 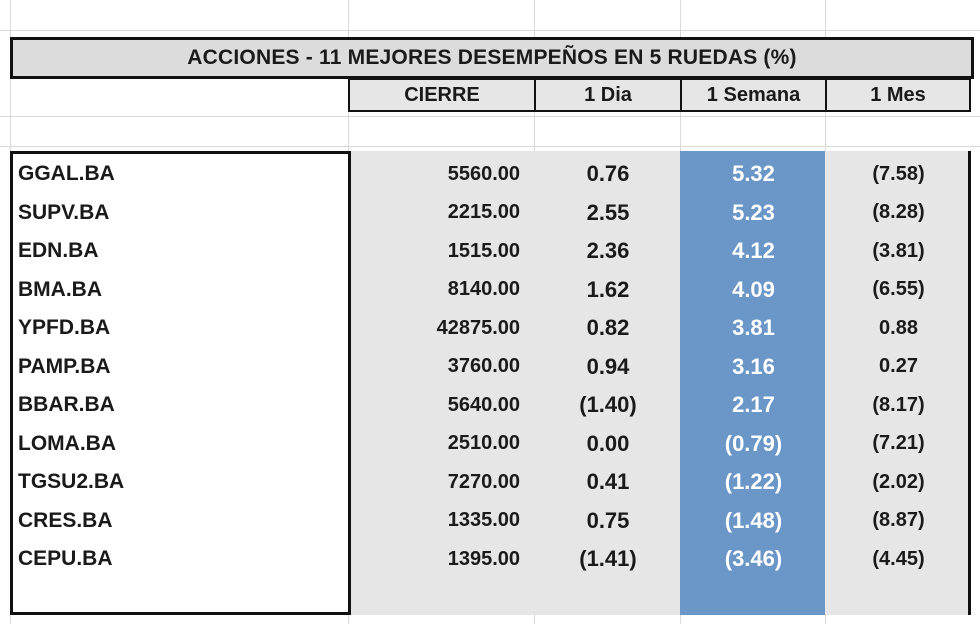 I want to click on table-row: EDN.BA 1515.00 2.36 4.12 (3.81), so click(x=490, y=251).